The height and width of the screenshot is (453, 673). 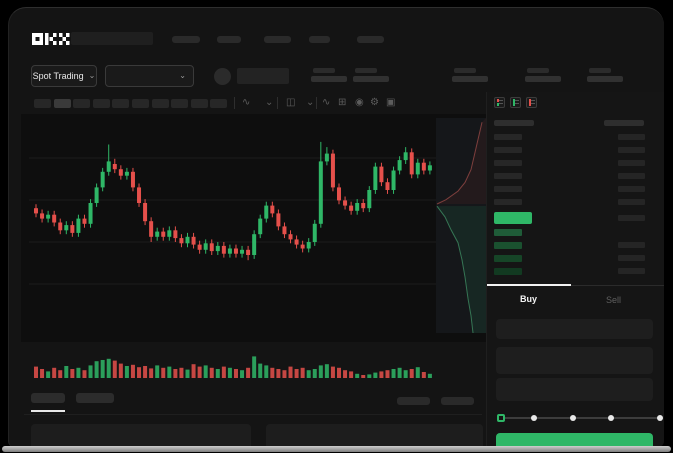 I want to click on bottom-active-tab-underline, so click(x=48, y=411).